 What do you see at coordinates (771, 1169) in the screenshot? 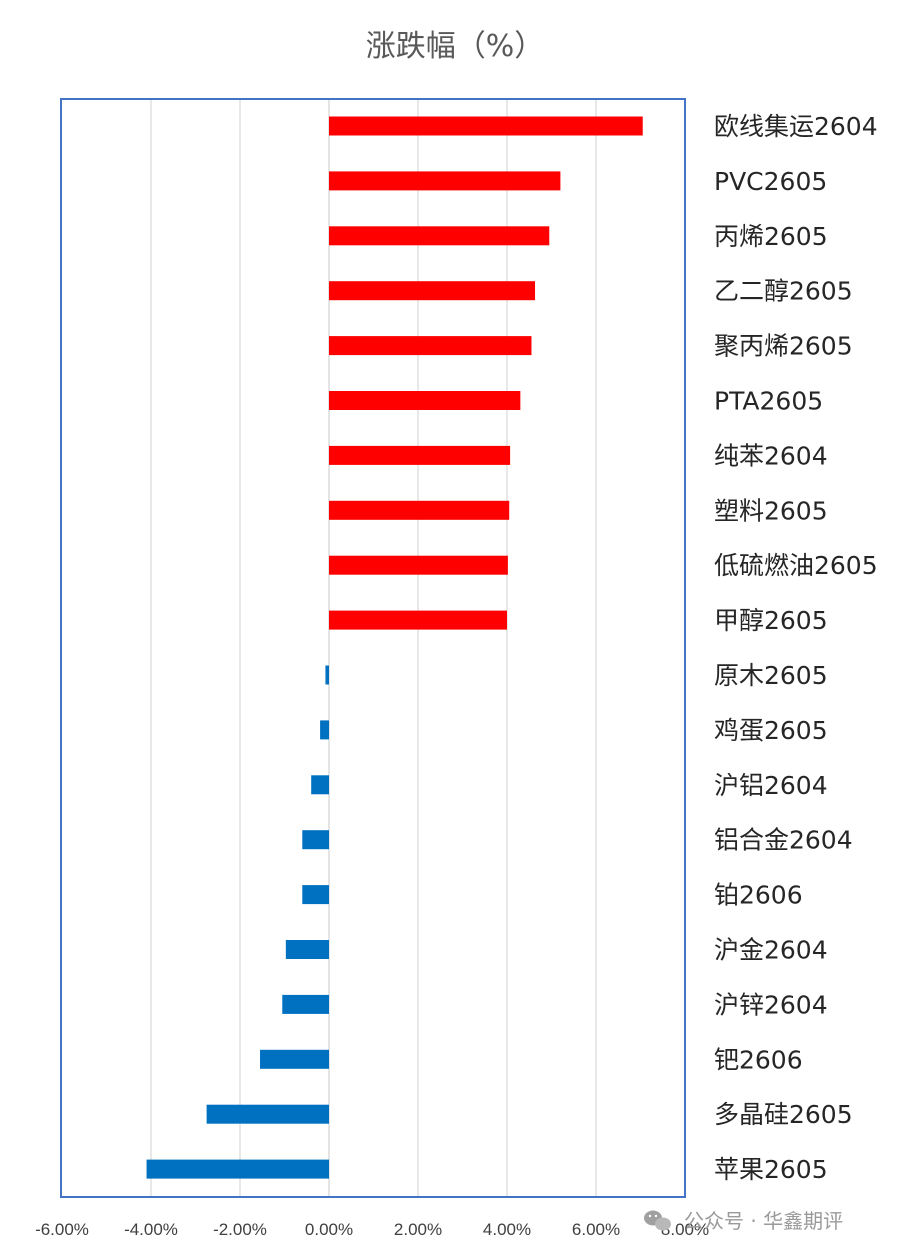
I see `category-label: 苹果2605` at bounding box center [771, 1169].